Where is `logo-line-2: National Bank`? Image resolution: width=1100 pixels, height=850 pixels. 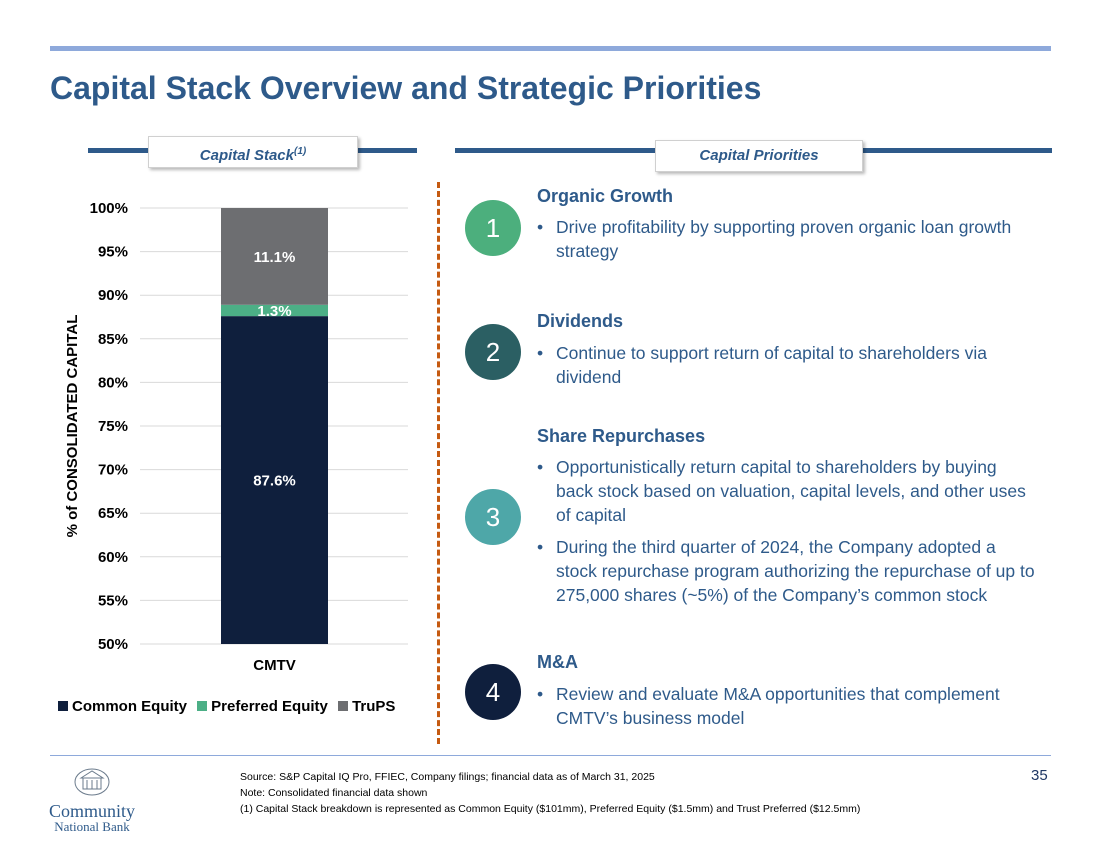 logo-line-2: National Bank is located at coordinates (92, 826).